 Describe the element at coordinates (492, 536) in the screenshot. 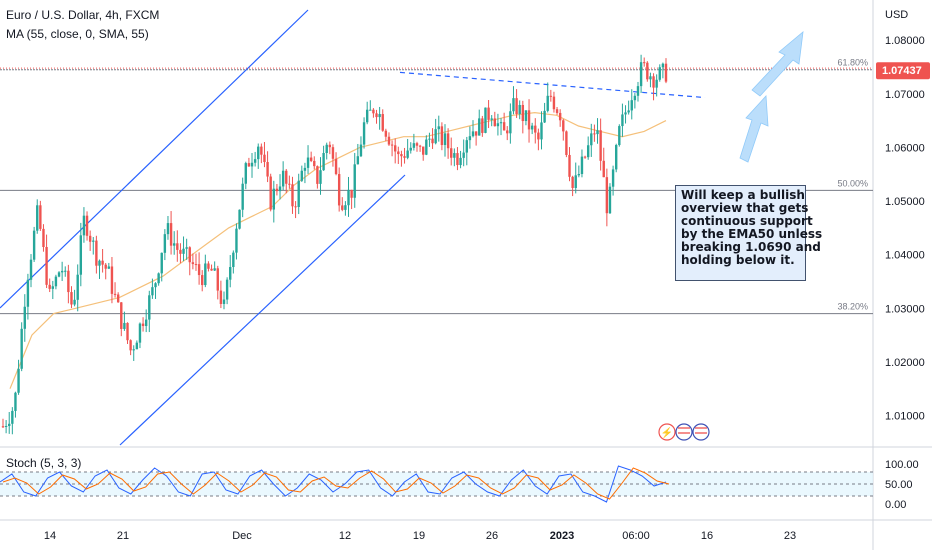

I see `time-tick-label: 26` at that location.